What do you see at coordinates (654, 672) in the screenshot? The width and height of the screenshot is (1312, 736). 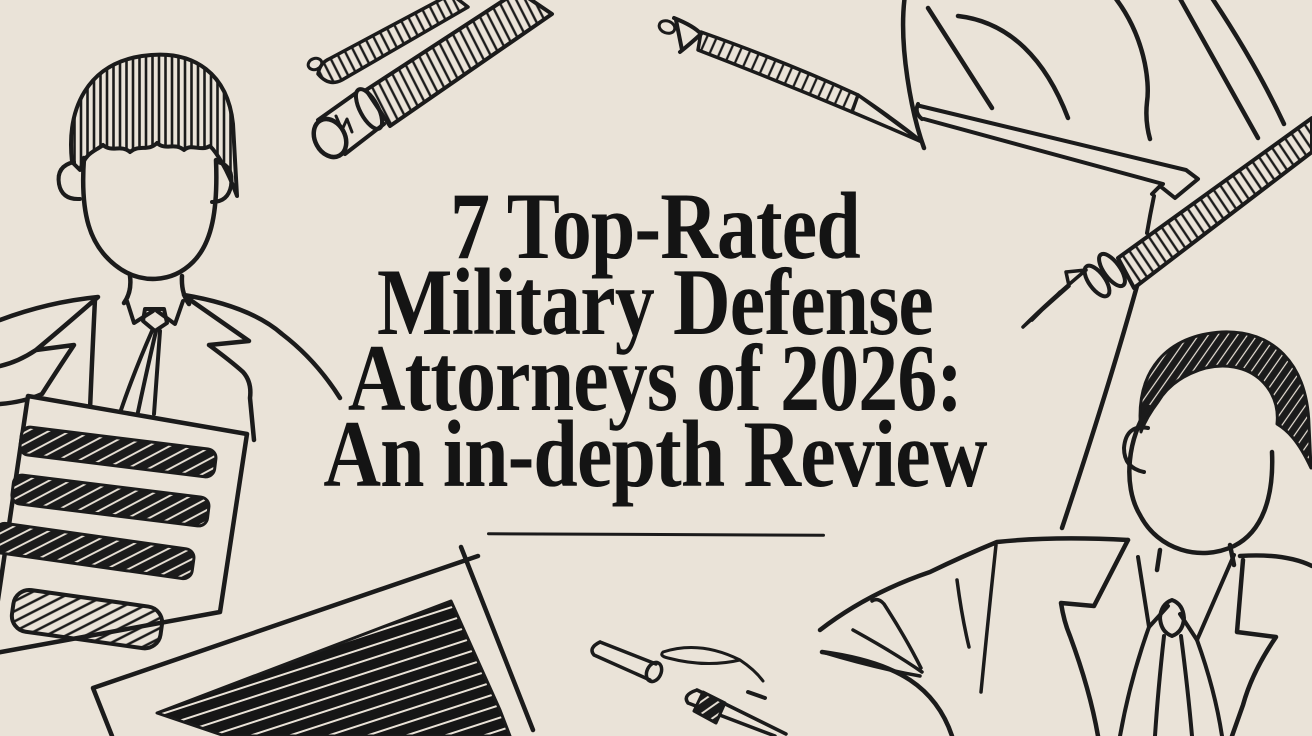 I see `cigarette-1-end` at bounding box center [654, 672].